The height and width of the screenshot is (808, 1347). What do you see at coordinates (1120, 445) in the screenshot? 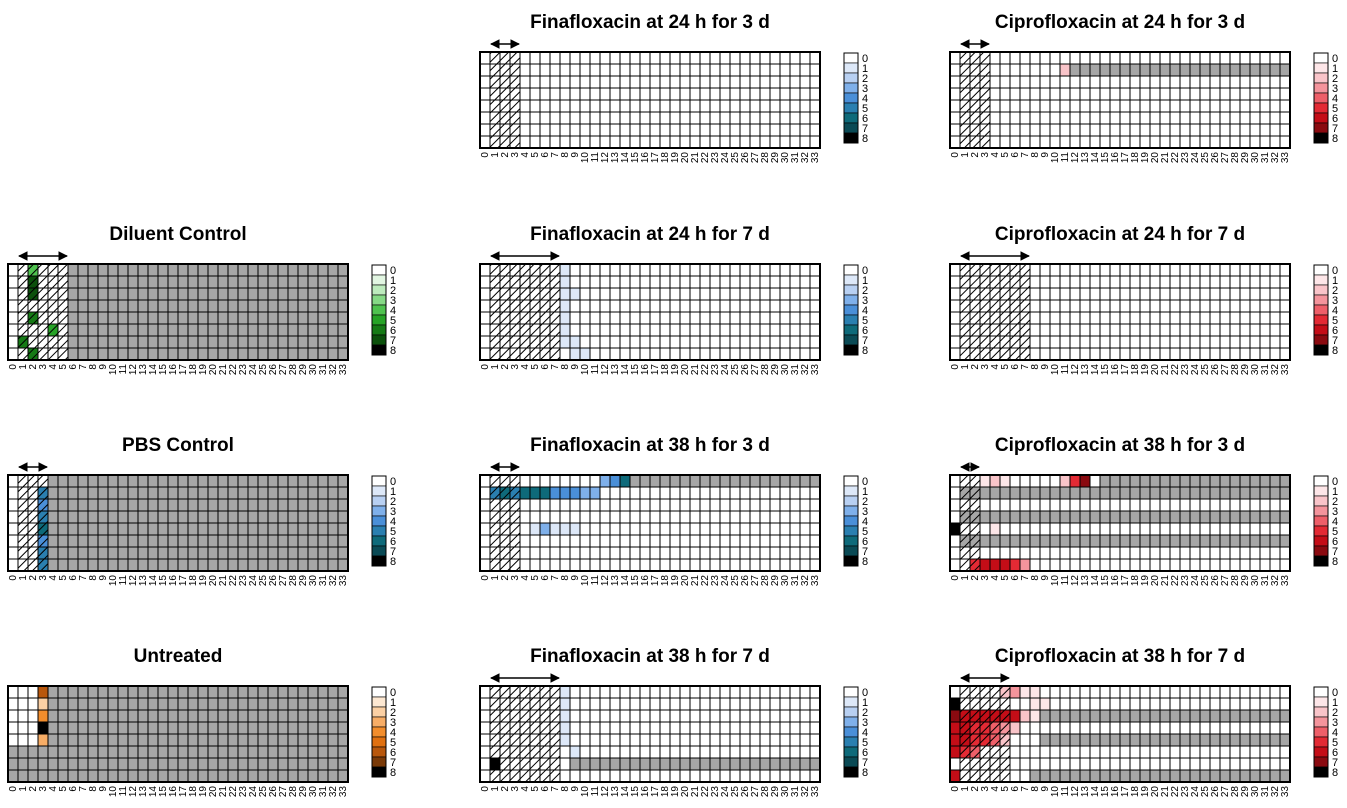
I see `panel-title: Ciprofloxacin at 38 h for 3 d` at bounding box center [1120, 445].